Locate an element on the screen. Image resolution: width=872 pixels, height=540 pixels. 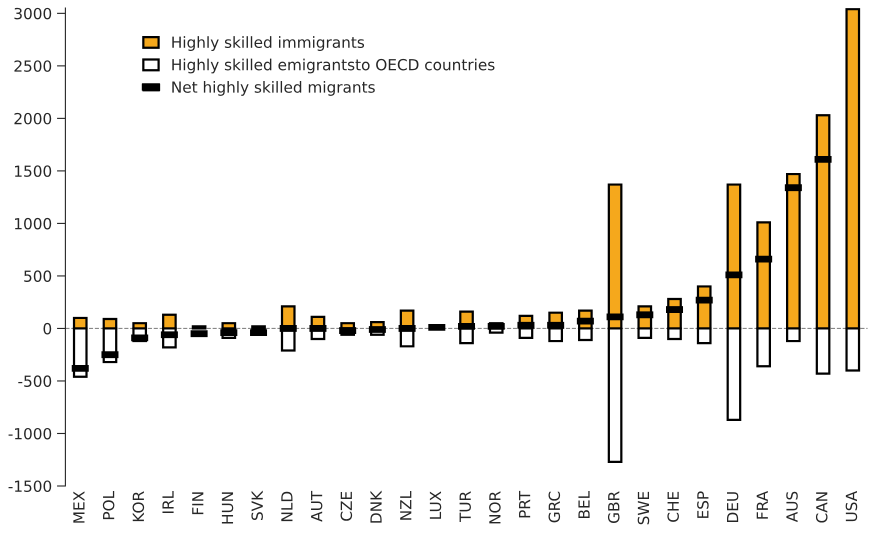
x-tick-label: NLD is located at coordinates (286, 507).